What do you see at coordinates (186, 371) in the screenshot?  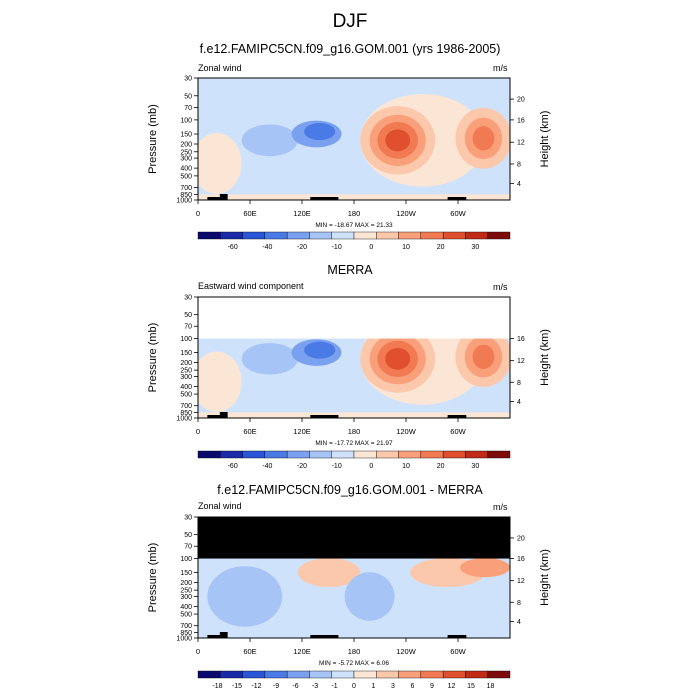 I see `y-tick-label: 250` at bounding box center [186, 371].